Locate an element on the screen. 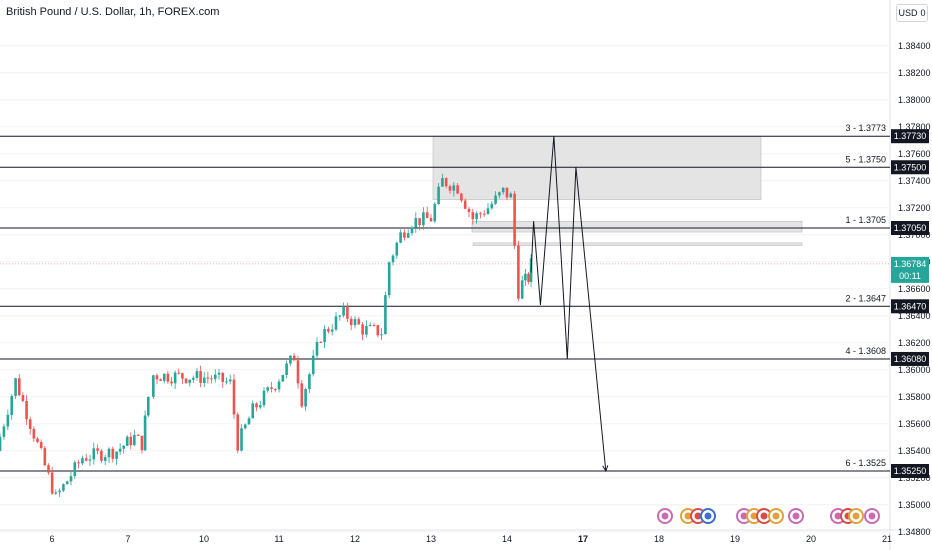  y-tick-label: 1.37800 is located at coordinates (914, 127).